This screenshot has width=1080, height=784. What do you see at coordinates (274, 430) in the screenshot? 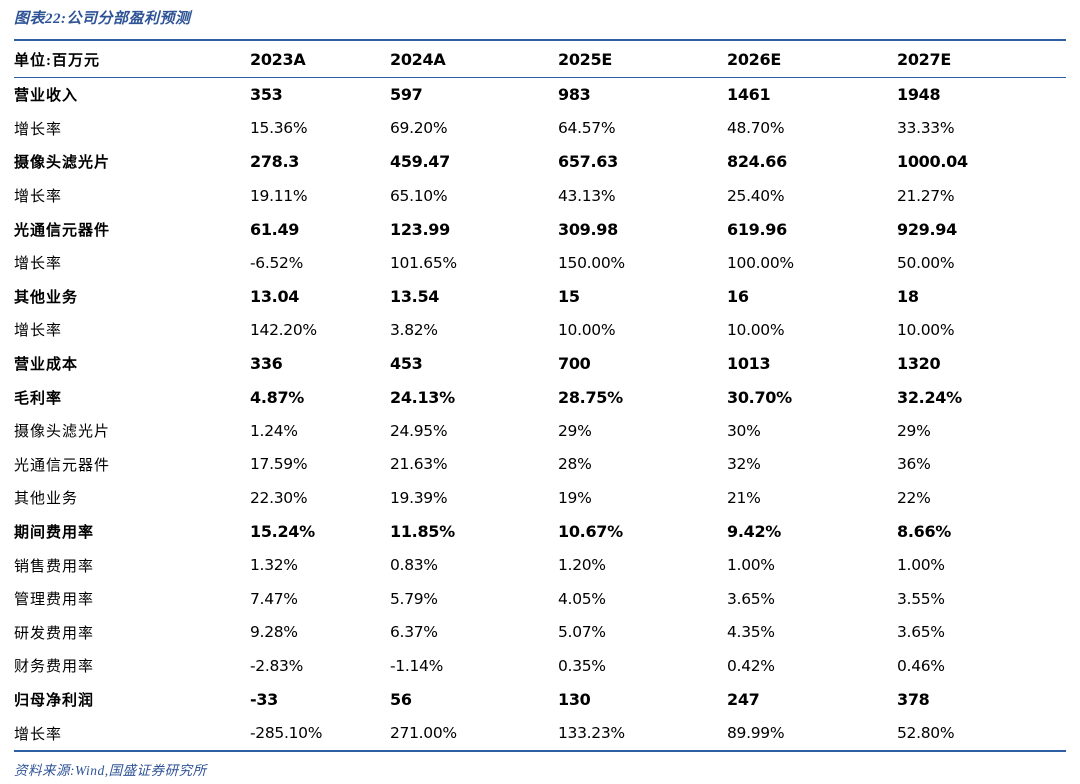
I see `cell-value: 1.24%` at bounding box center [274, 430].